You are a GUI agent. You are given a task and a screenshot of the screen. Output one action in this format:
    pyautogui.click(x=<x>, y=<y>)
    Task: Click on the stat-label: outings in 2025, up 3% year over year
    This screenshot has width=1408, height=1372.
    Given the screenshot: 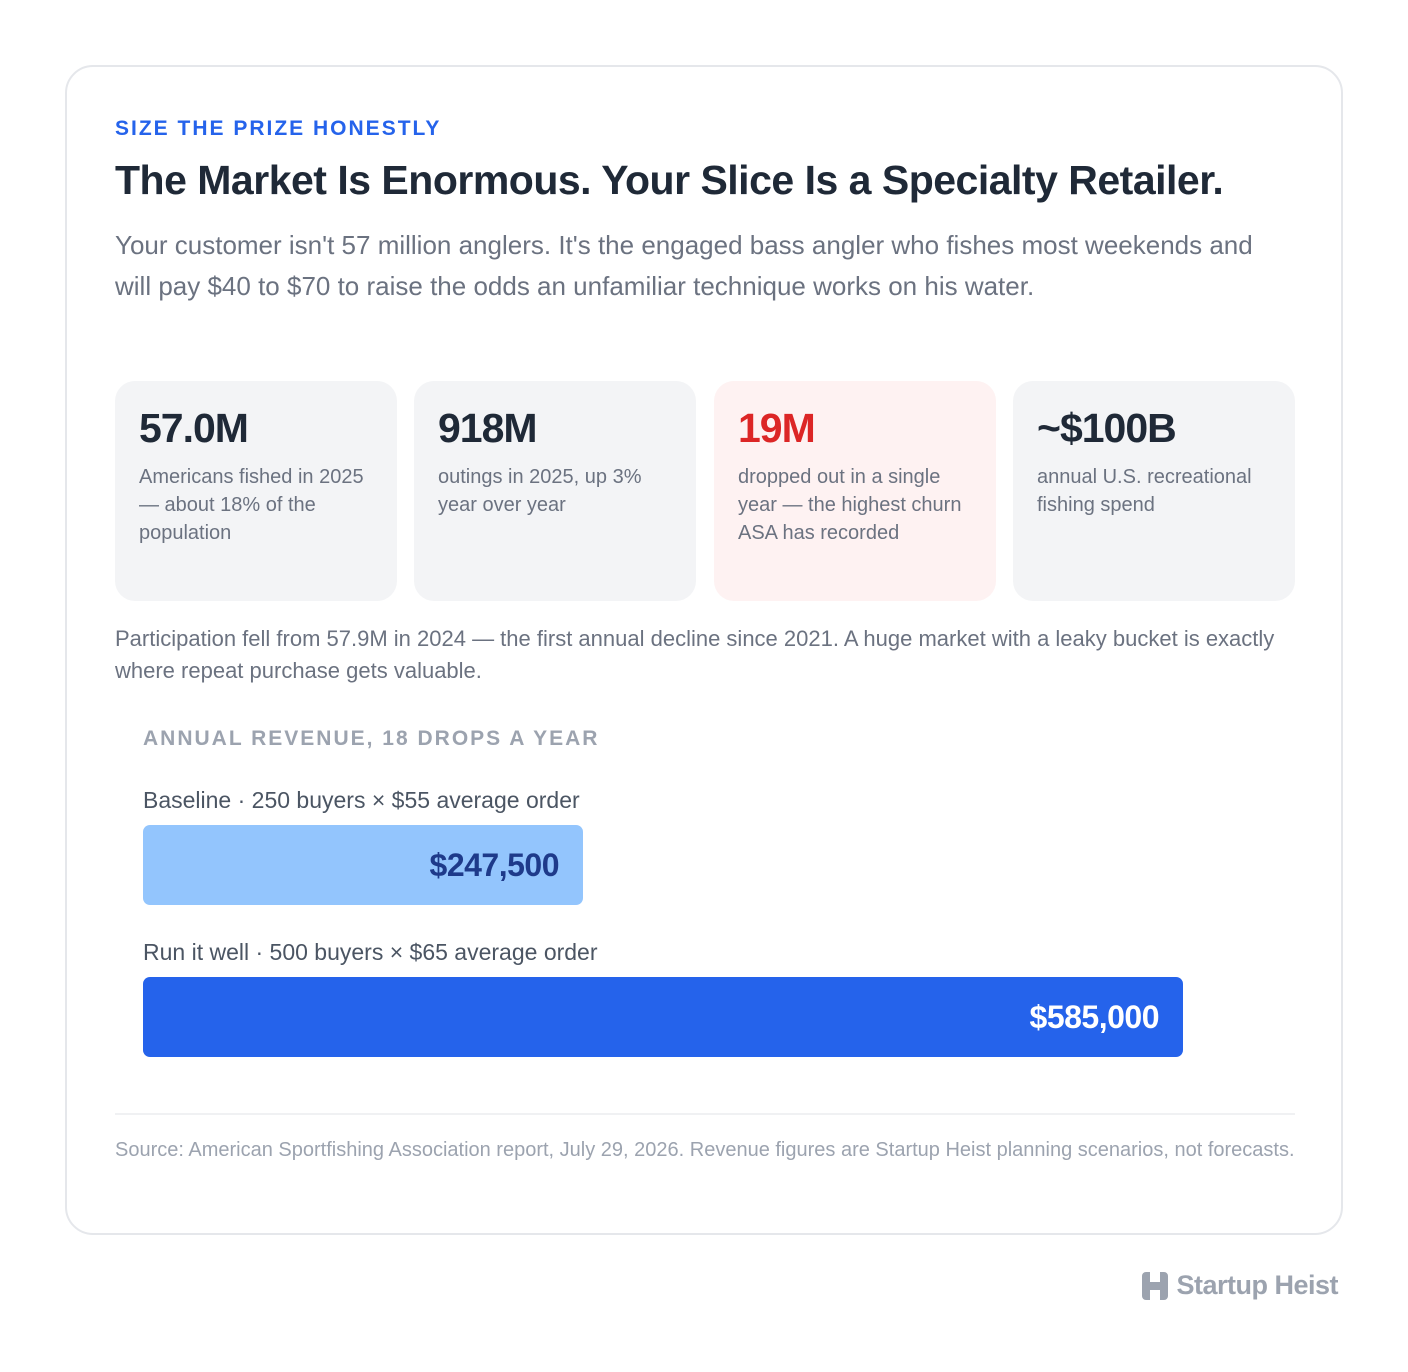 What is the action you would take?
    pyautogui.click(x=540, y=491)
    